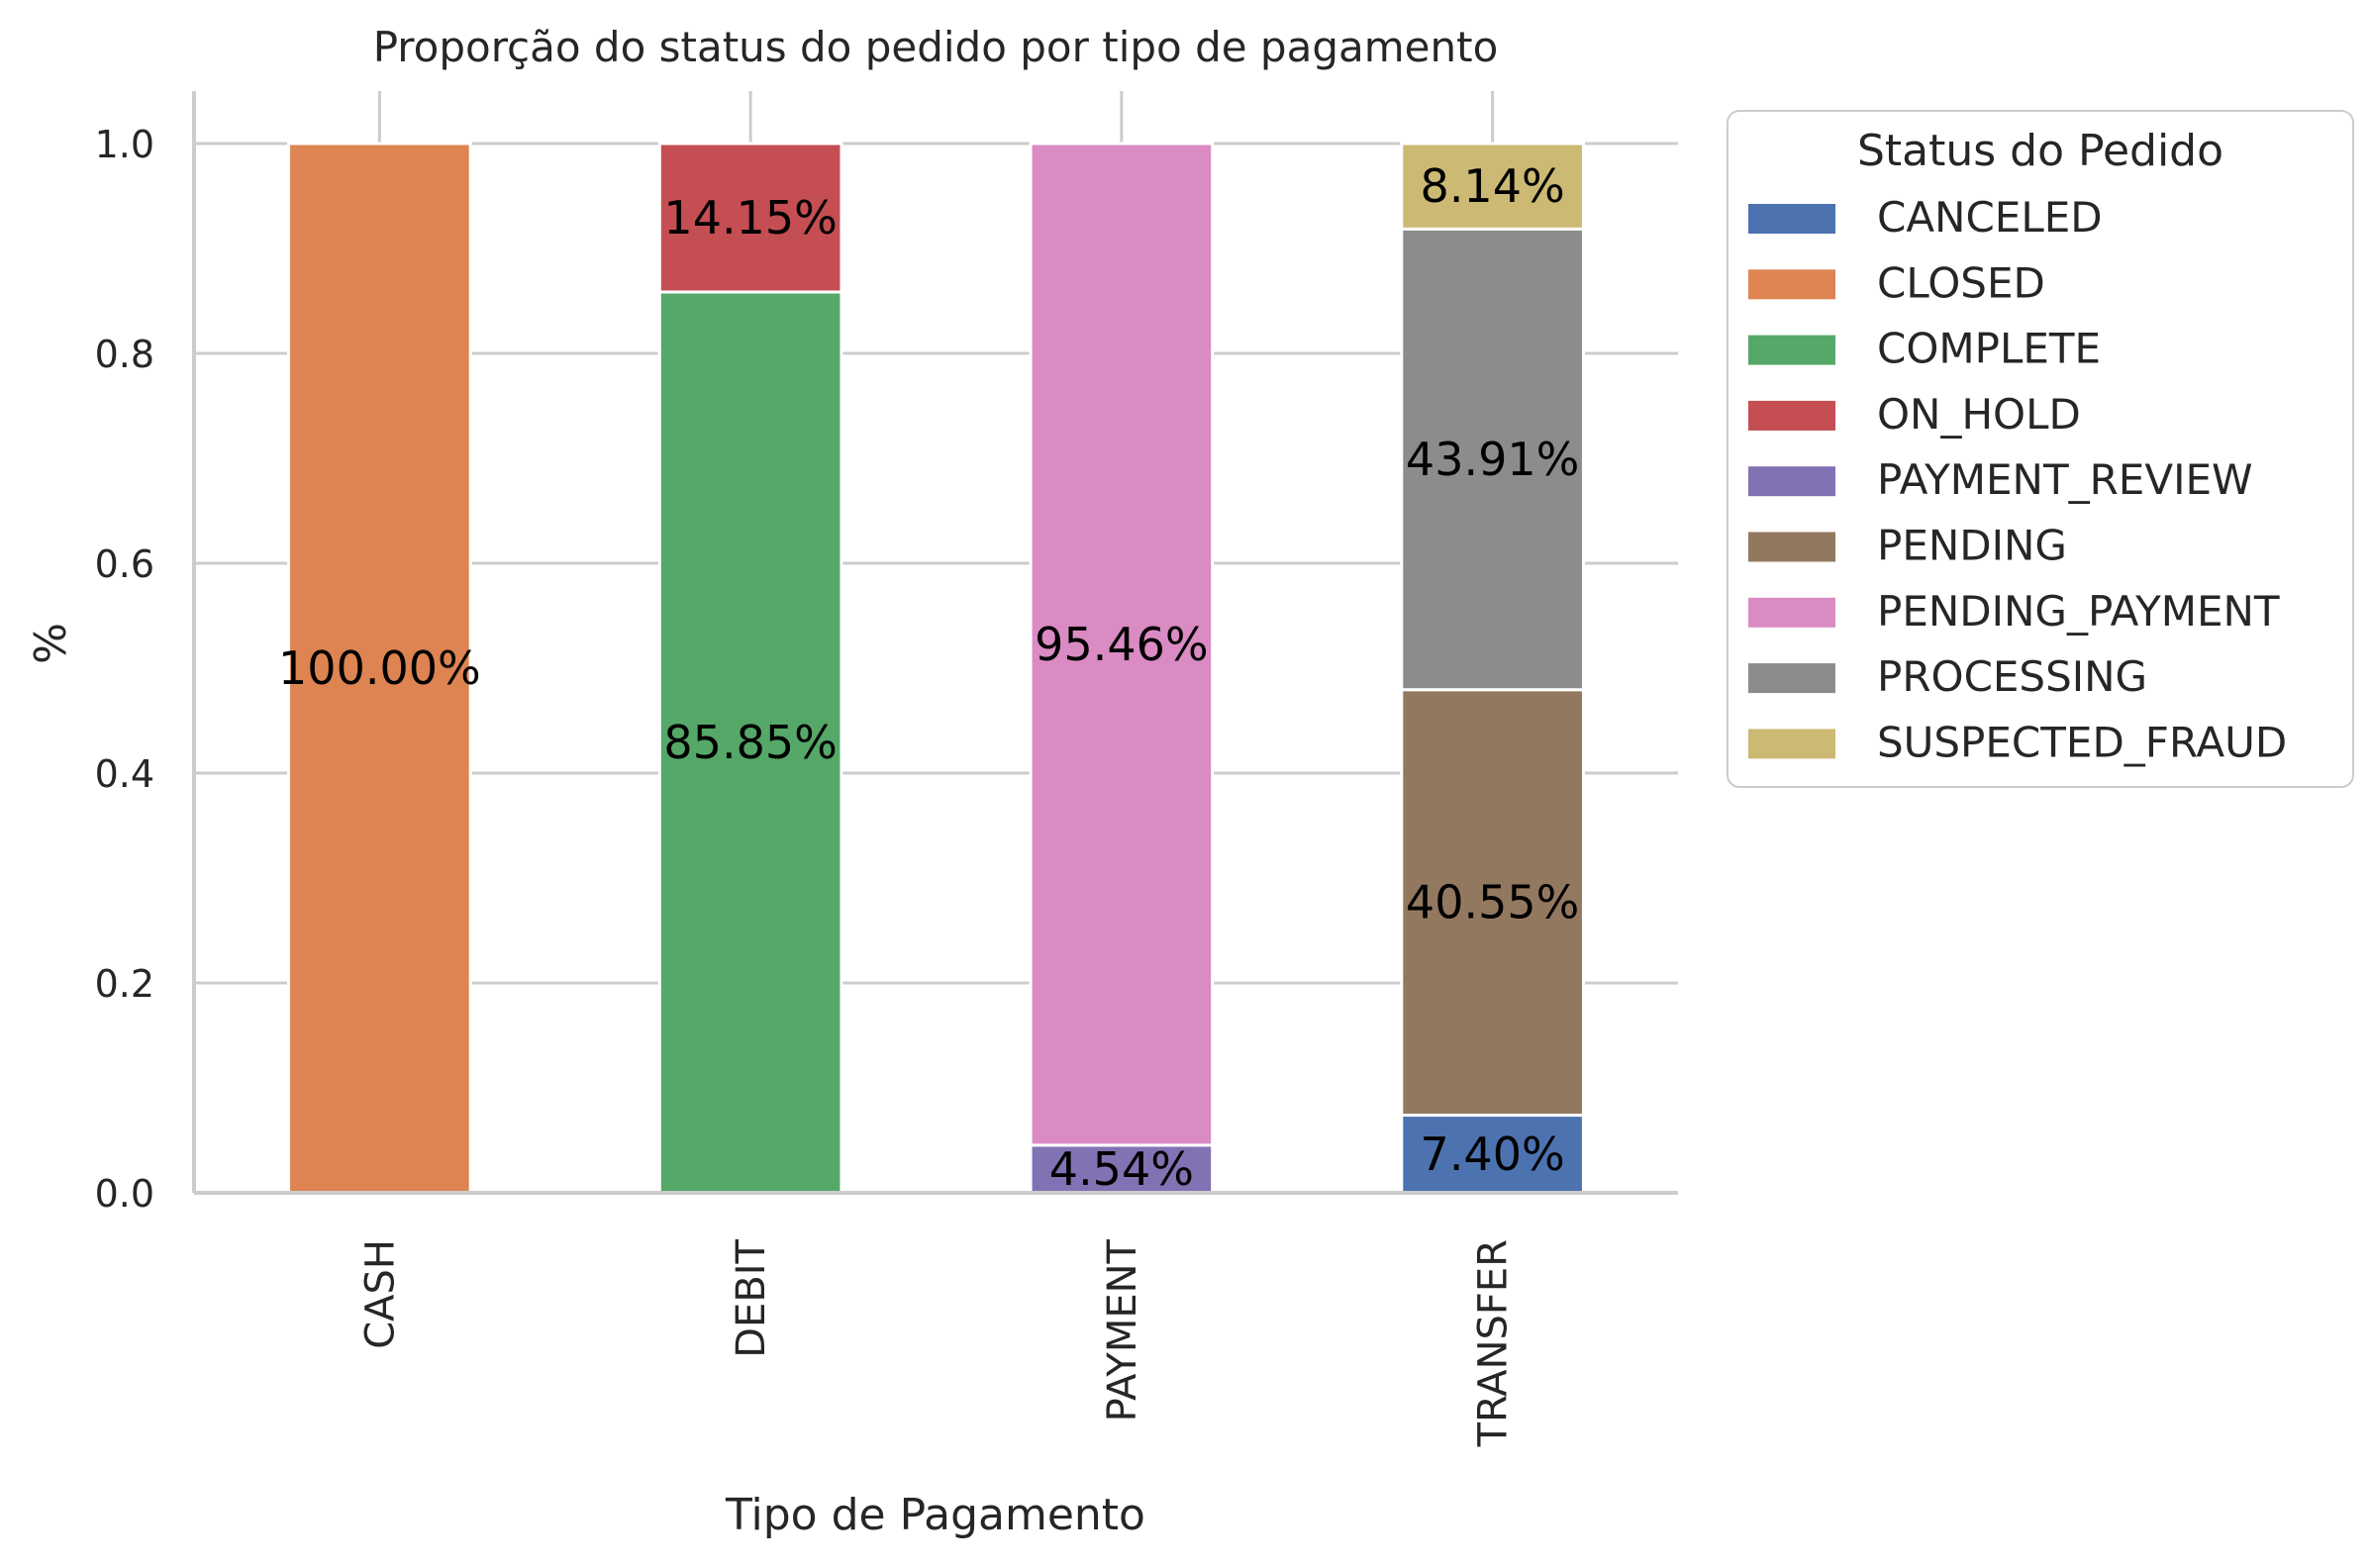 This screenshot has height=1568, width=2371. Describe the element at coordinates (124, 144) in the screenshot. I see `y-tick-label: 1.0` at that location.